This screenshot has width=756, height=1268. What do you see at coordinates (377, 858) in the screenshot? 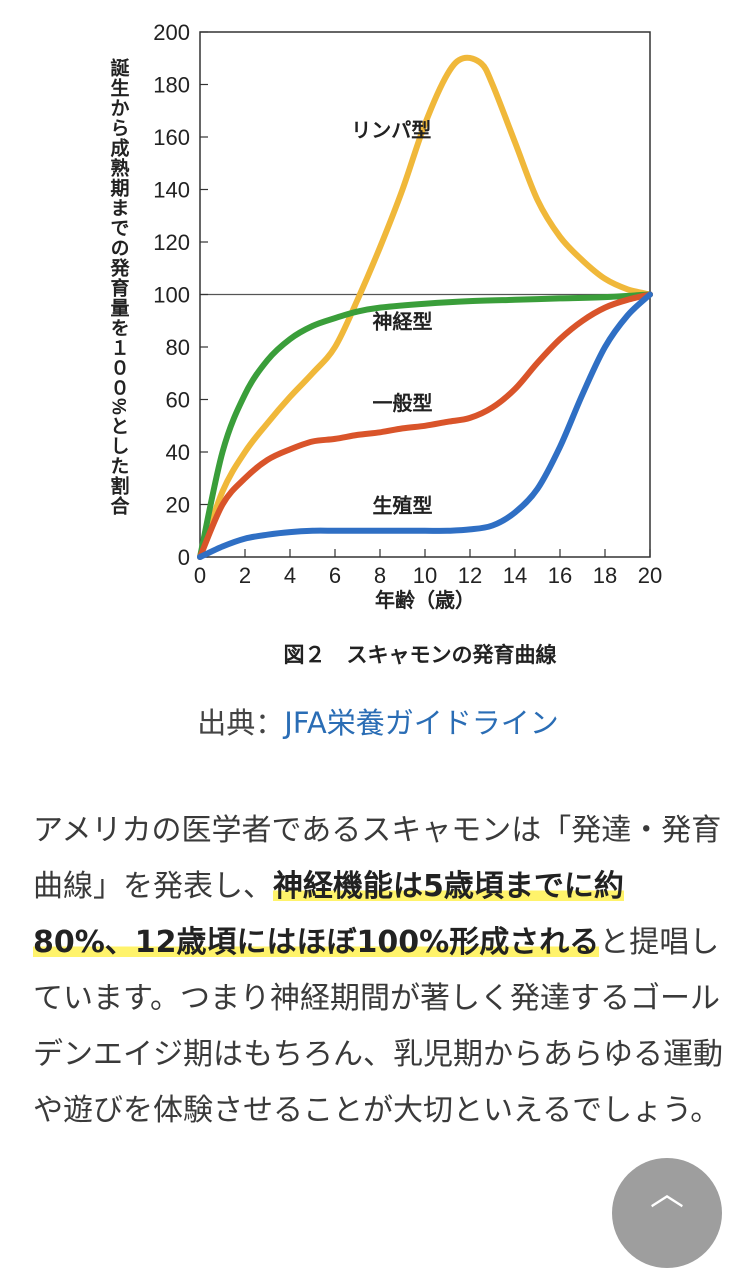
I see `article-text-part1: アメリカの医学者であるスキャモンは「発達・発育曲線」を発表し、` at bounding box center [377, 858].